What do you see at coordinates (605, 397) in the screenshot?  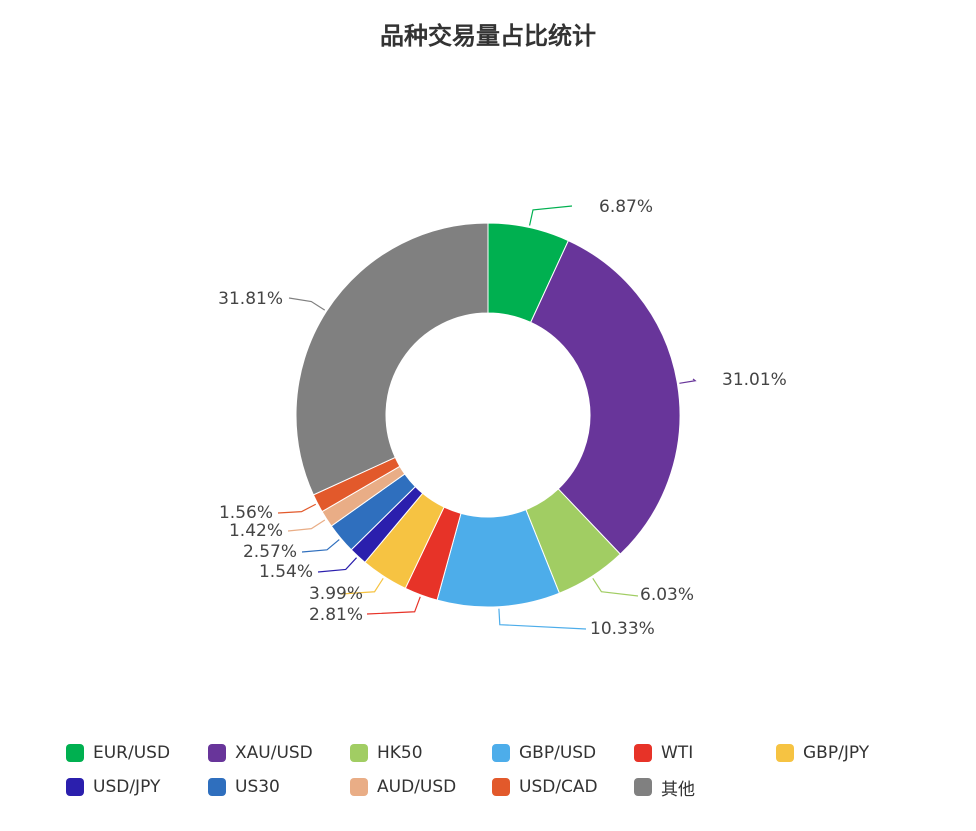 I see `slice-xauusd` at bounding box center [605, 397].